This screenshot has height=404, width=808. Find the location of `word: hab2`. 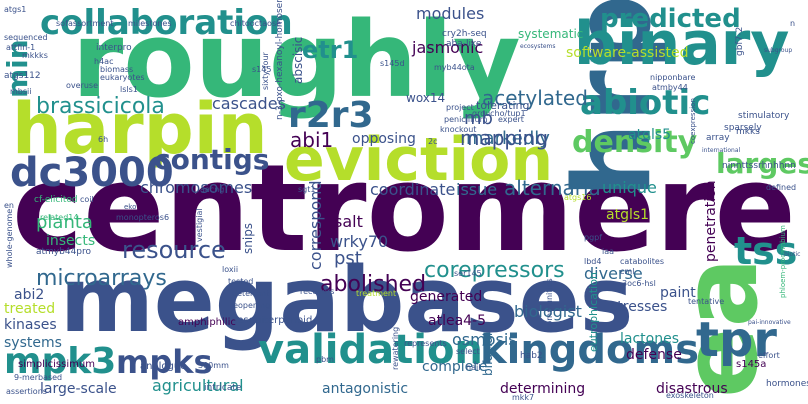

word: hab2 is located at coordinates (531, 356).